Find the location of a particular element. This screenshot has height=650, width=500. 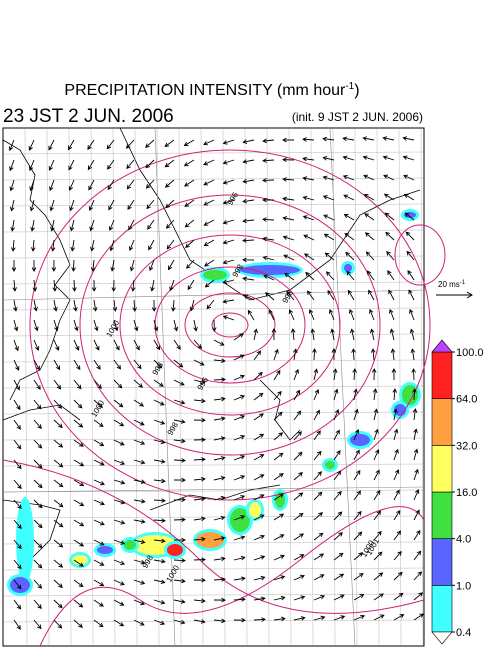

rain-core is located at coordinates (348, 268).